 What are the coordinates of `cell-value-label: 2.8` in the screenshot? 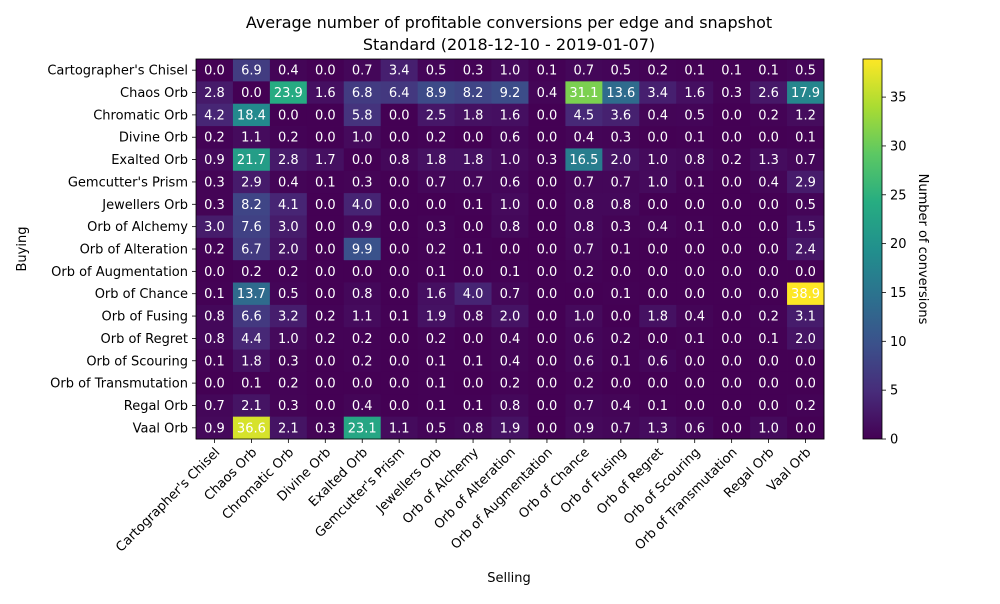 It's located at (288, 160).